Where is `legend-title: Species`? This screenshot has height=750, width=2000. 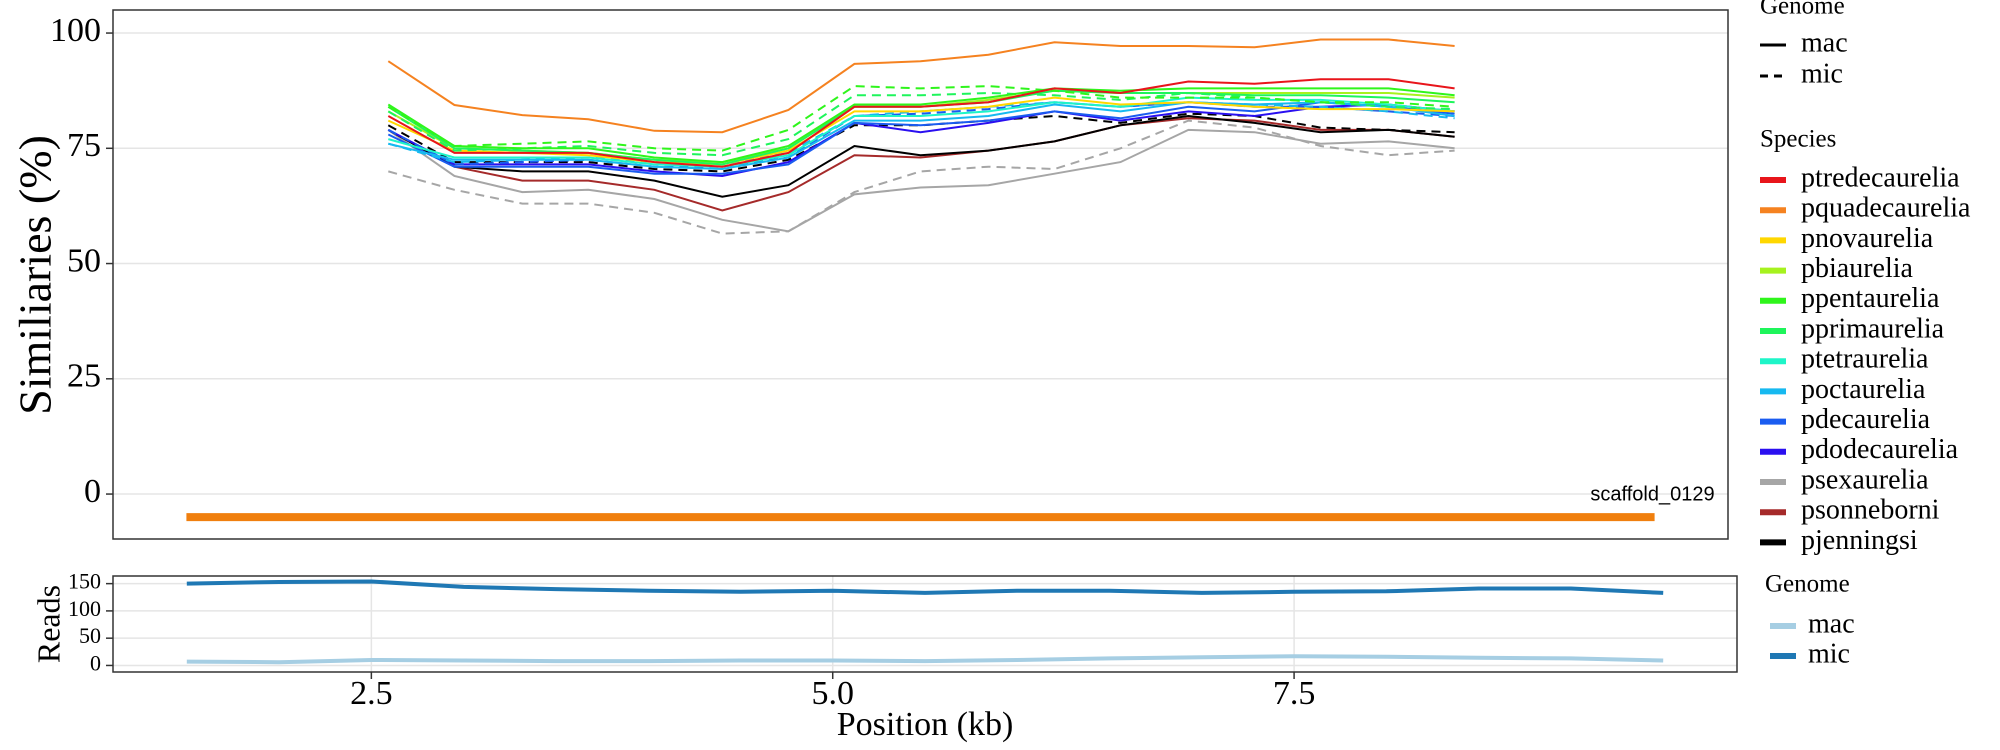 legend-title: Species is located at coordinates (1798, 139).